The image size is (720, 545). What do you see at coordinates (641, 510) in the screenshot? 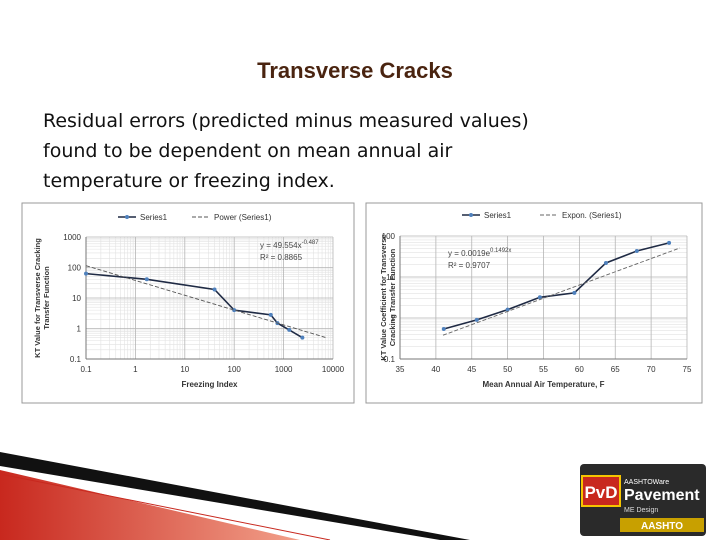
I see `logo-sub: ME Design` at bounding box center [641, 510].